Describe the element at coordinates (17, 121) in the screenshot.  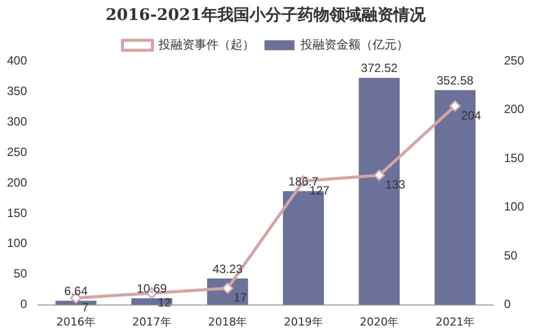
I see `y-tick-label: 300` at that location.